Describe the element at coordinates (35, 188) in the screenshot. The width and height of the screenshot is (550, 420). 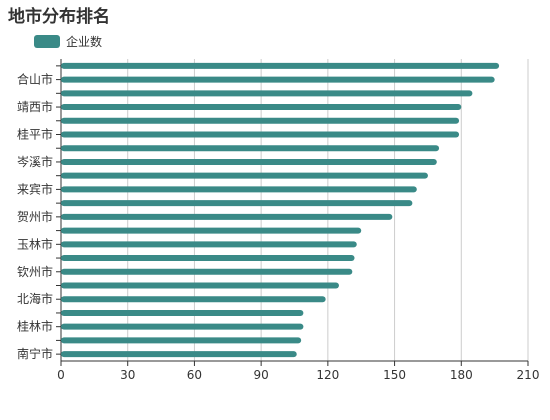
I see `y-tick-label: 来宾市` at that location.